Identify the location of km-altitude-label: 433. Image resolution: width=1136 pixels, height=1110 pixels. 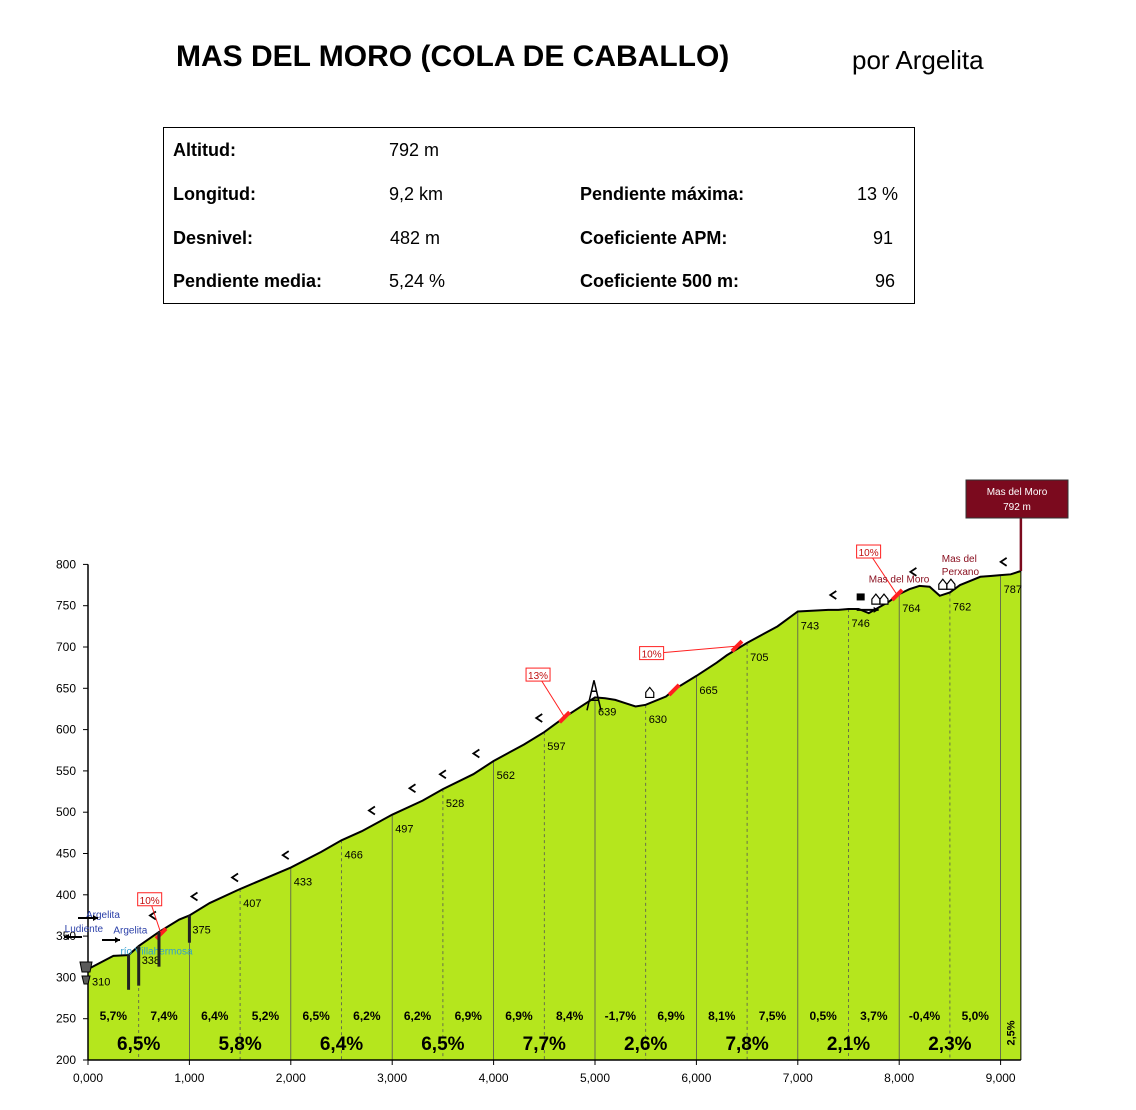
(303, 883).